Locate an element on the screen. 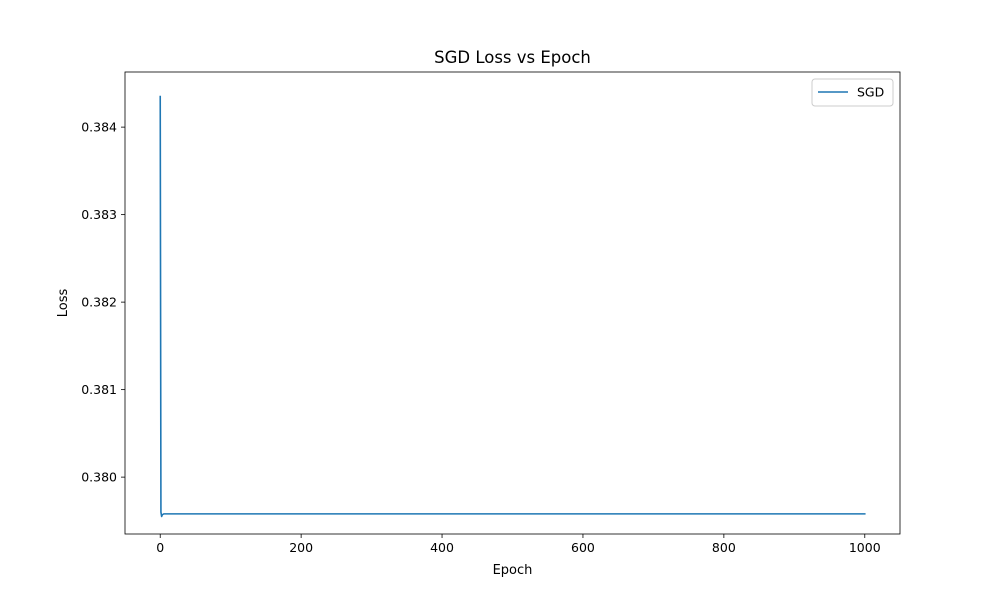 The height and width of the screenshot is (600, 1000). x-axis-label: Epoch is located at coordinates (513, 570).